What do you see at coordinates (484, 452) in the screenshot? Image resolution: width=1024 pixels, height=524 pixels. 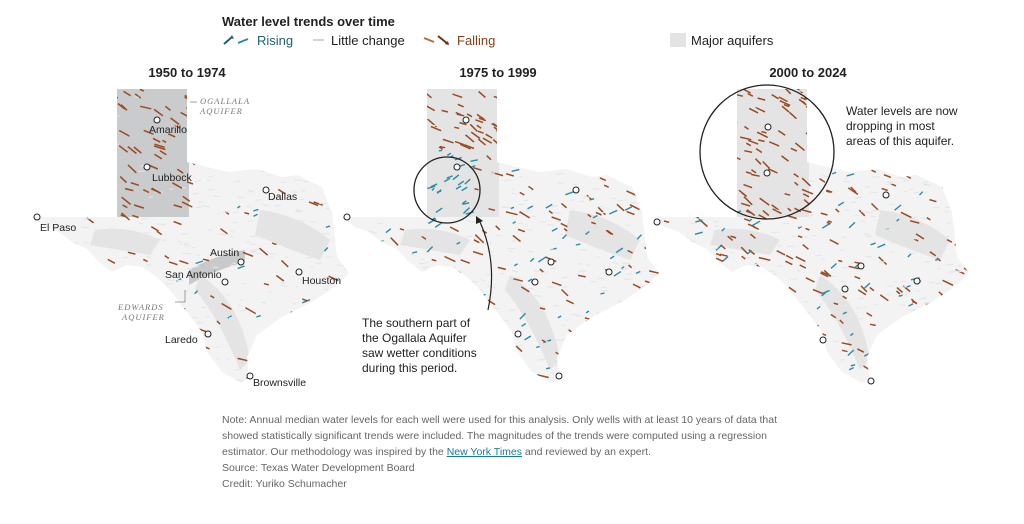 I see `nyt-link: New York Times` at bounding box center [484, 452].